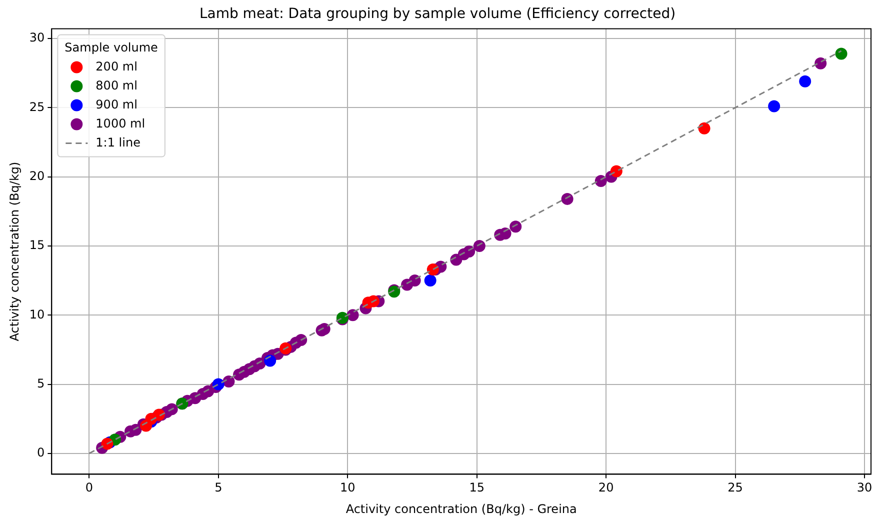 The width and height of the screenshot is (877, 523). I want to click on y-tick-label: 25, so click(37, 107).